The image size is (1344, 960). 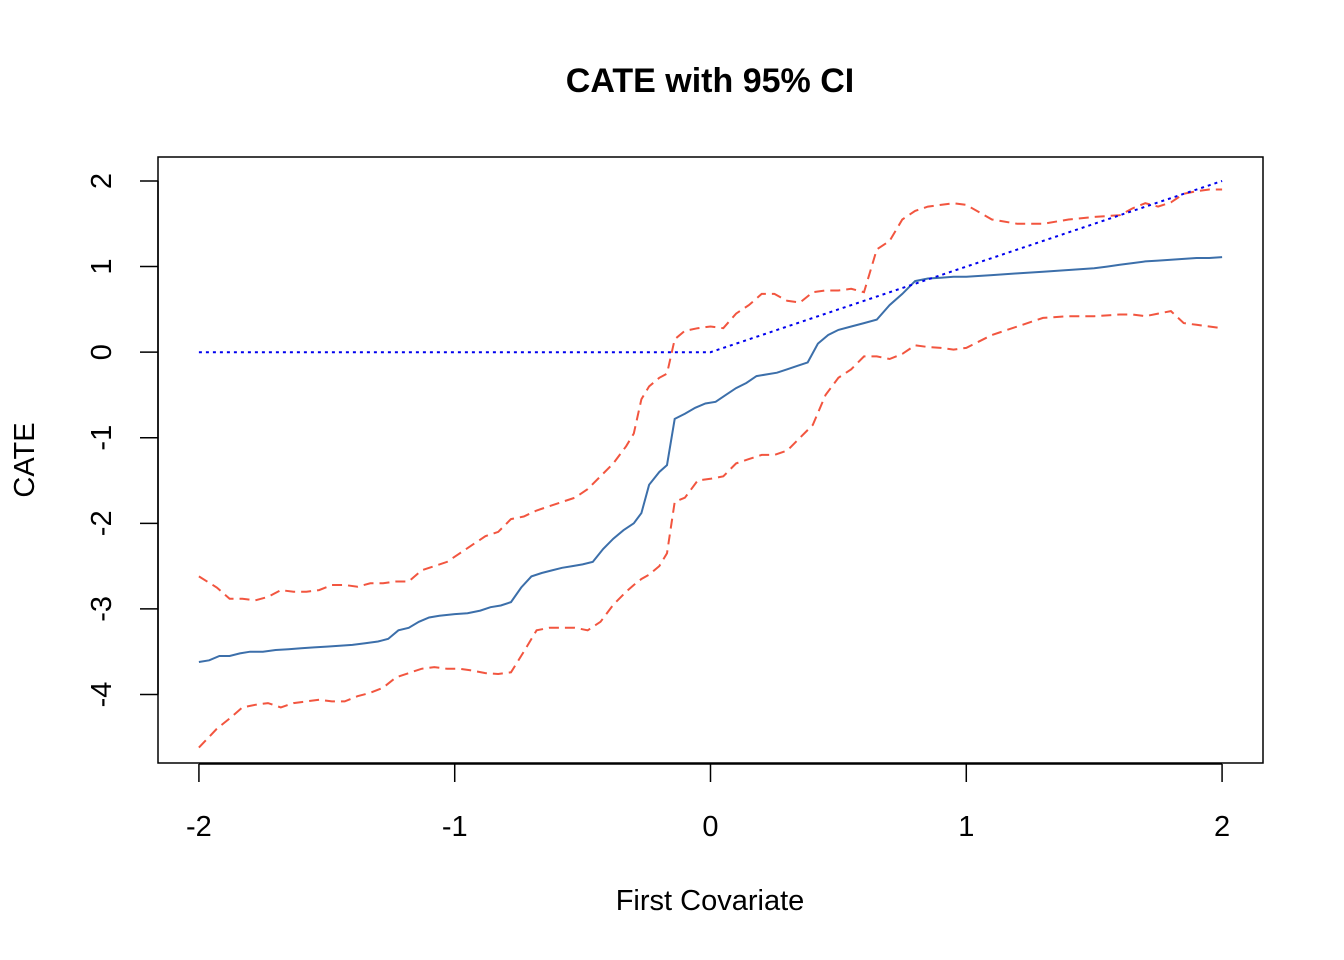 What do you see at coordinates (25, 459) in the screenshot?
I see `y-axis-label: CATE` at bounding box center [25, 459].